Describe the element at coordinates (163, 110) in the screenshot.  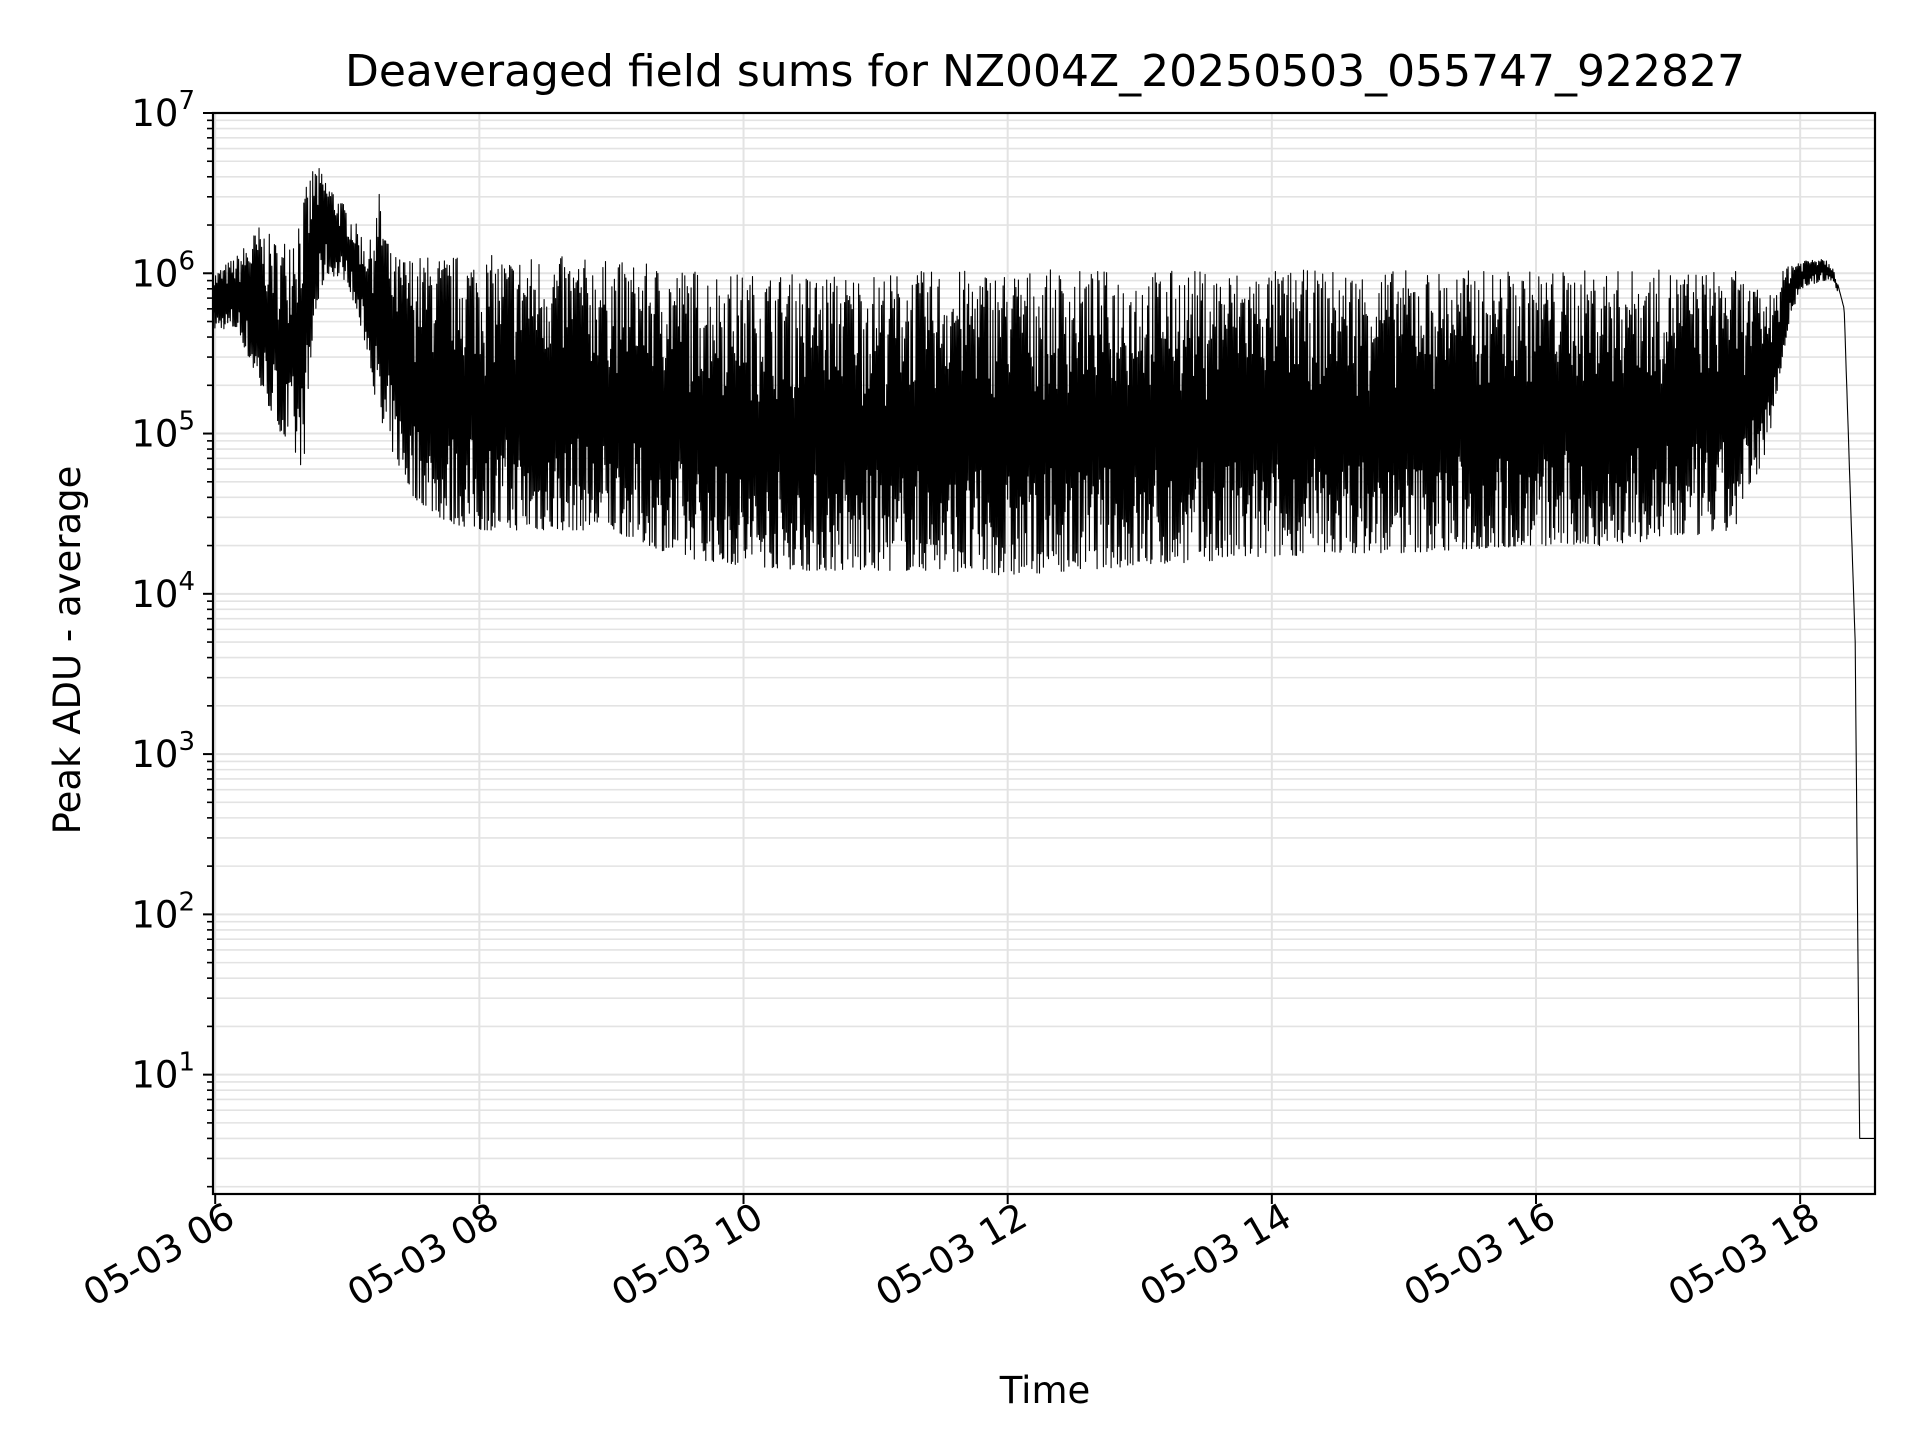
I see `y-tick-label: 10⁷` at that location.